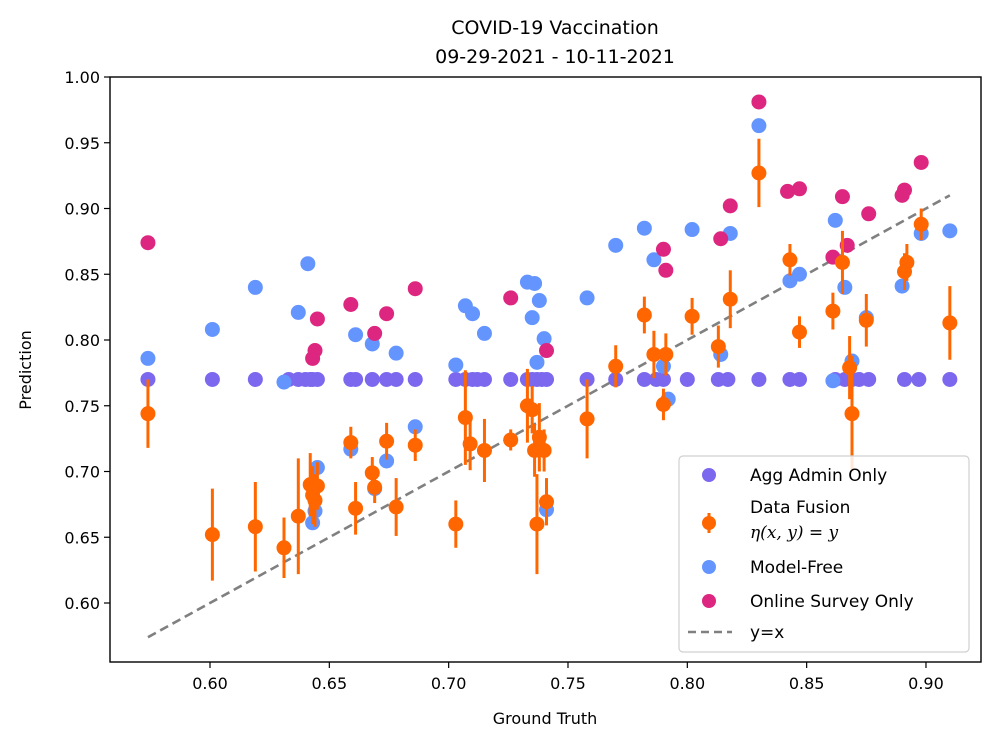 The width and height of the screenshot is (997, 746). Describe the element at coordinates (210, 683) in the screenshot. I see `x-tick-label: 0.60` at that location.